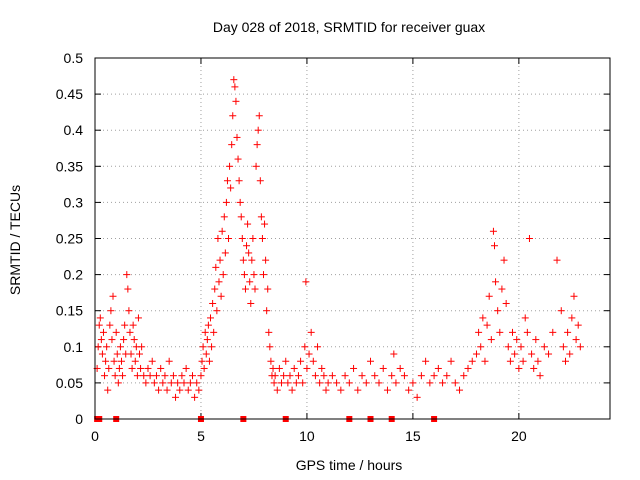  What do you see at coordinates (69, 238) in the screenshot?
I see `y-tick-labels: 0 0.05 0.1 0.15 0.2 0.25 0.3 0.35 0.4 0.45 0.5` at bounding box center [69, 238].